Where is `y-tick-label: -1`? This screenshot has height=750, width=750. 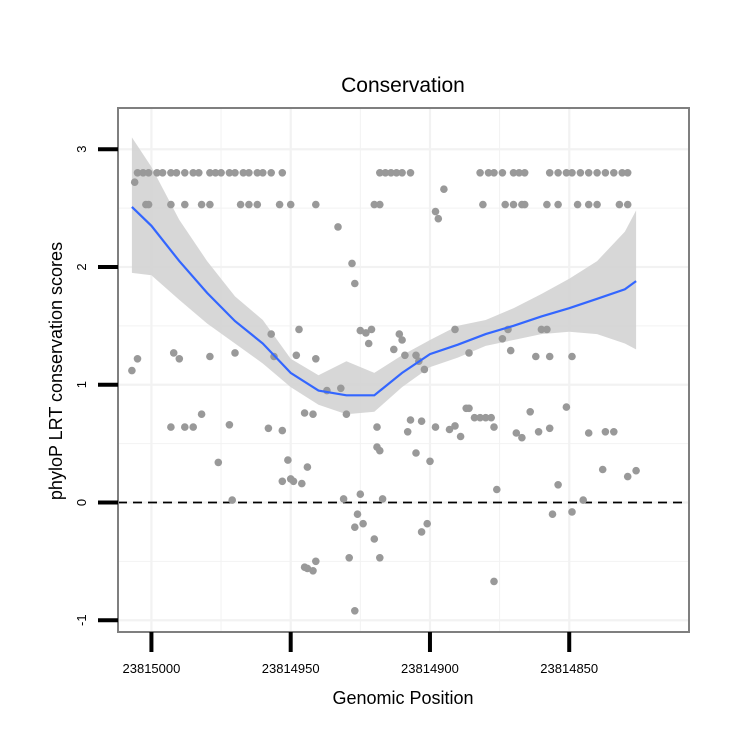
y-tick-label: -1 is located at coordinates (81, 620).